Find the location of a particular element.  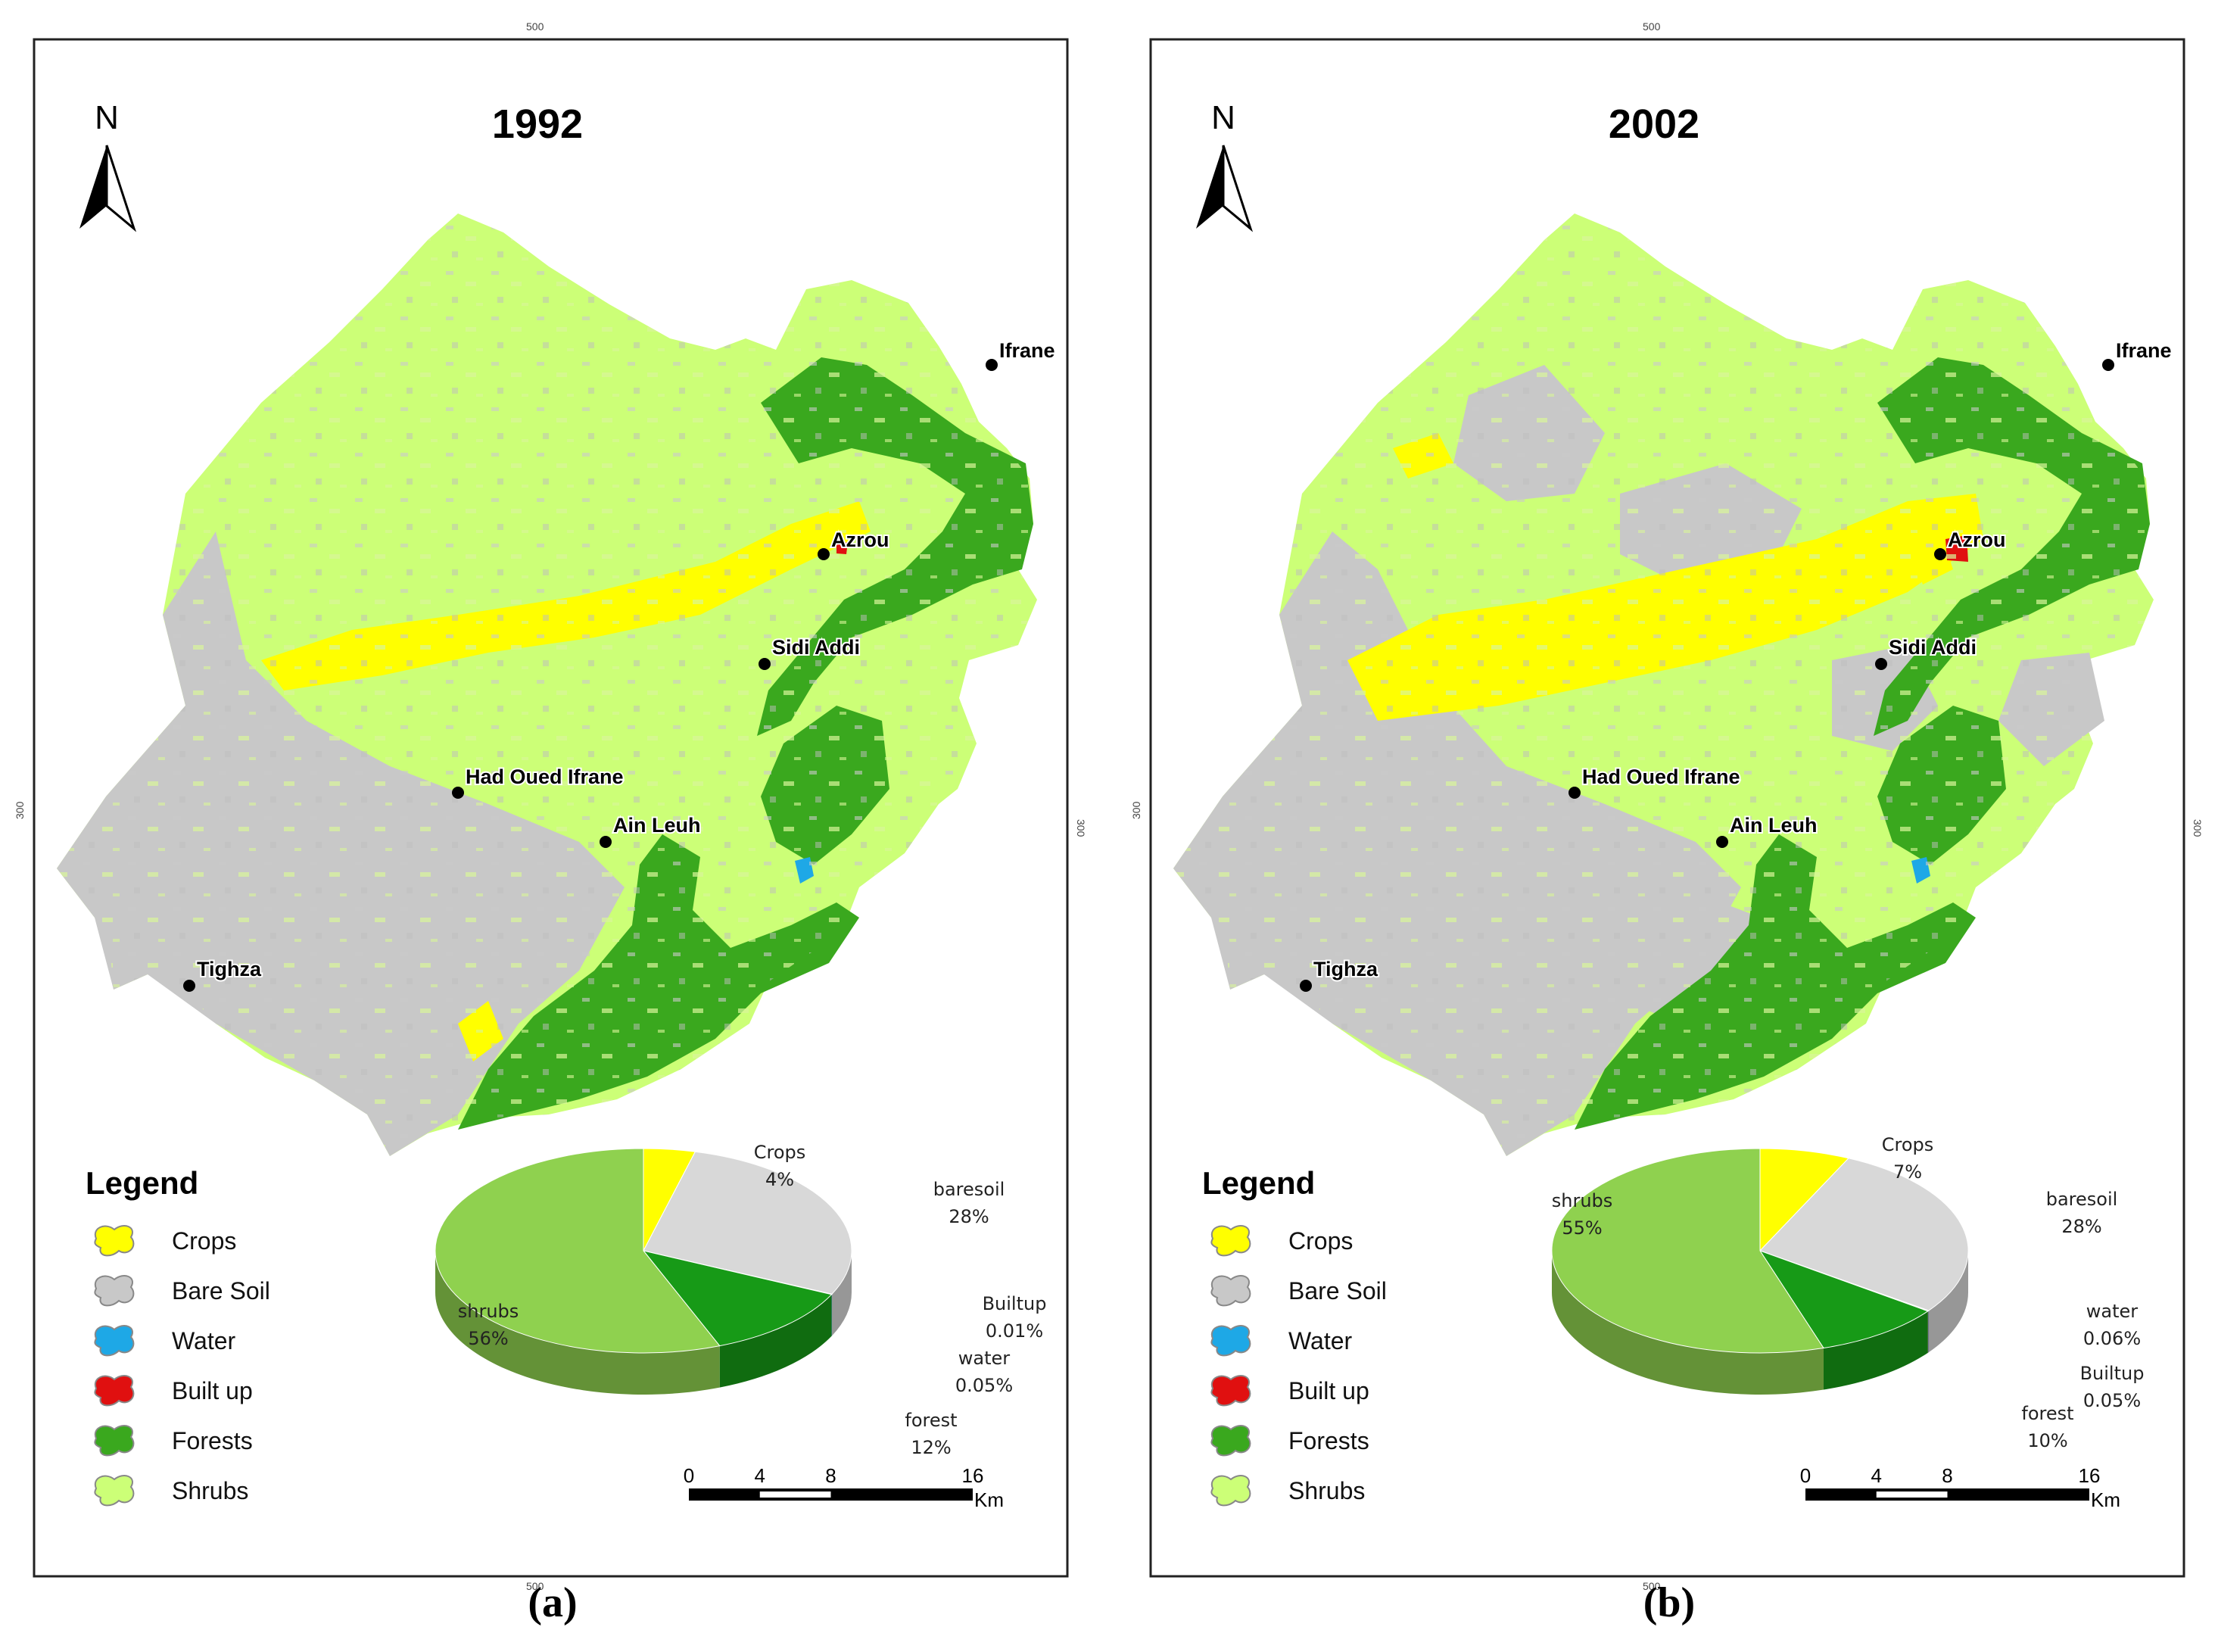

pie-label-pct-4: 12% is located at coordinates (931, 1447).